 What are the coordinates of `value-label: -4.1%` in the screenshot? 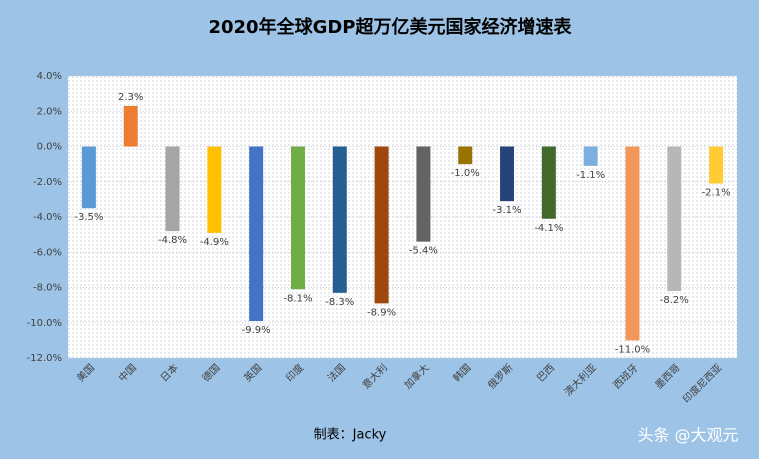 It's located at (548, 228).